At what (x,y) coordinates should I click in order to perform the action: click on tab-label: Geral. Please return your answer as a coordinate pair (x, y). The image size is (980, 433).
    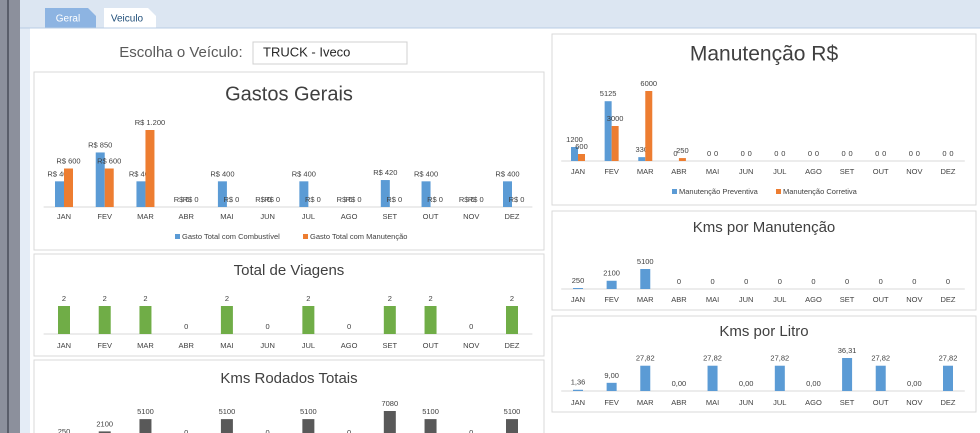
    Looking at the image, I should click on (68, 19).